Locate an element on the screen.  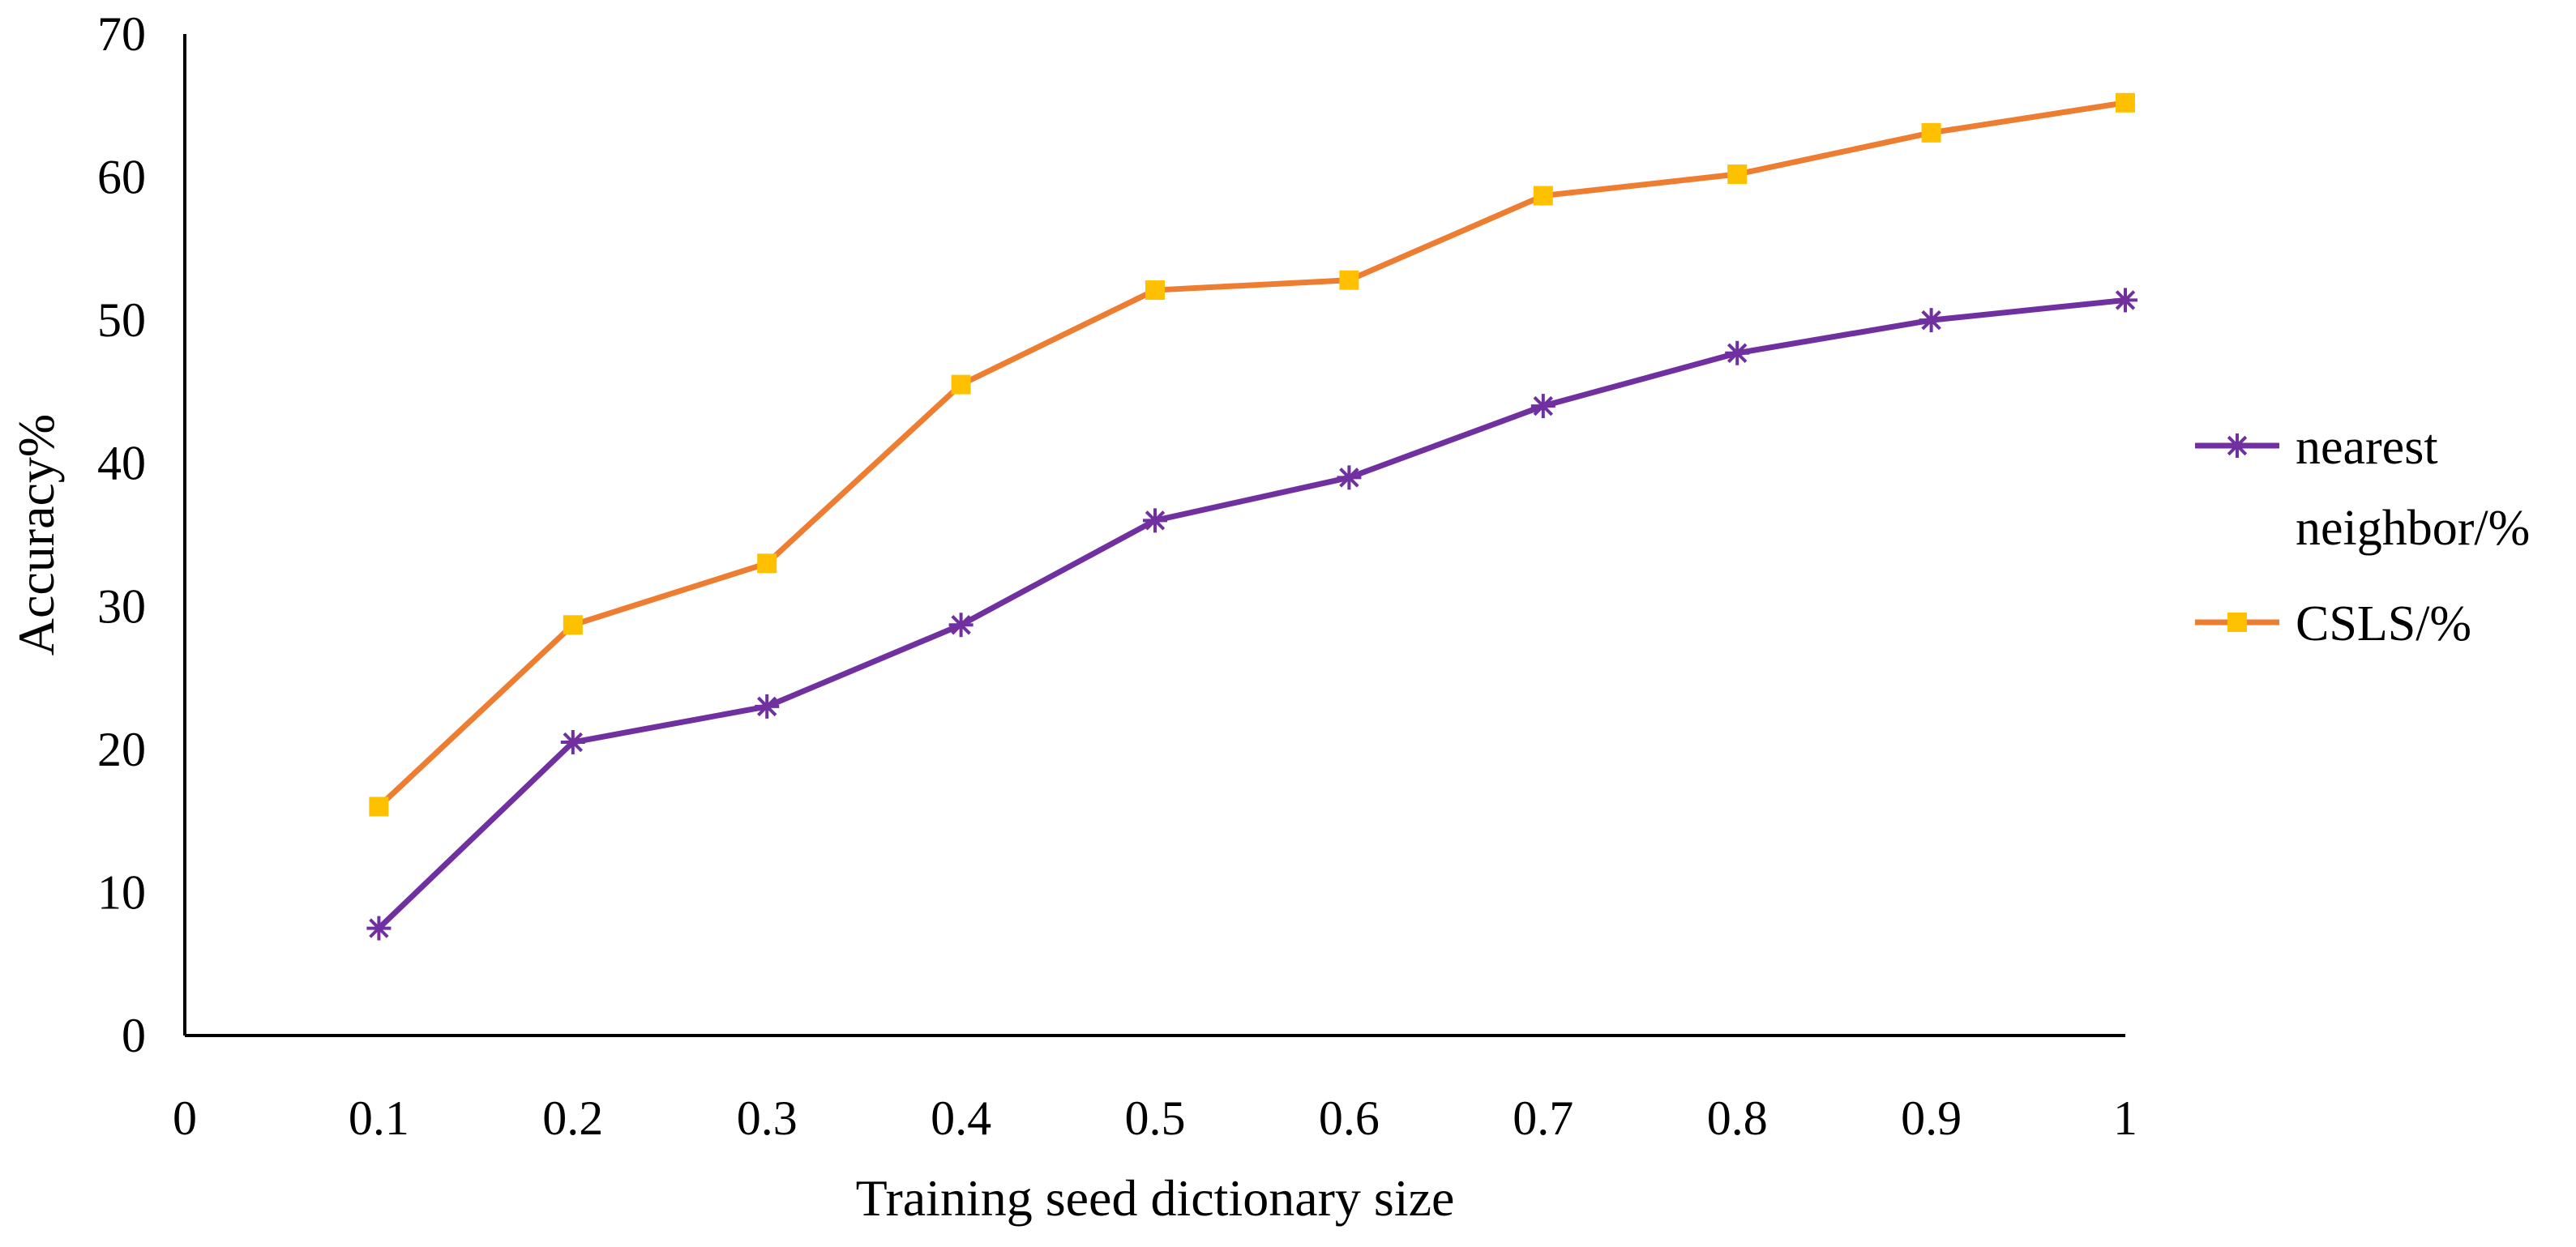
y-tick-labels: 0 10 20 30 40 50 60 70 is located at coordinates (121, 534).